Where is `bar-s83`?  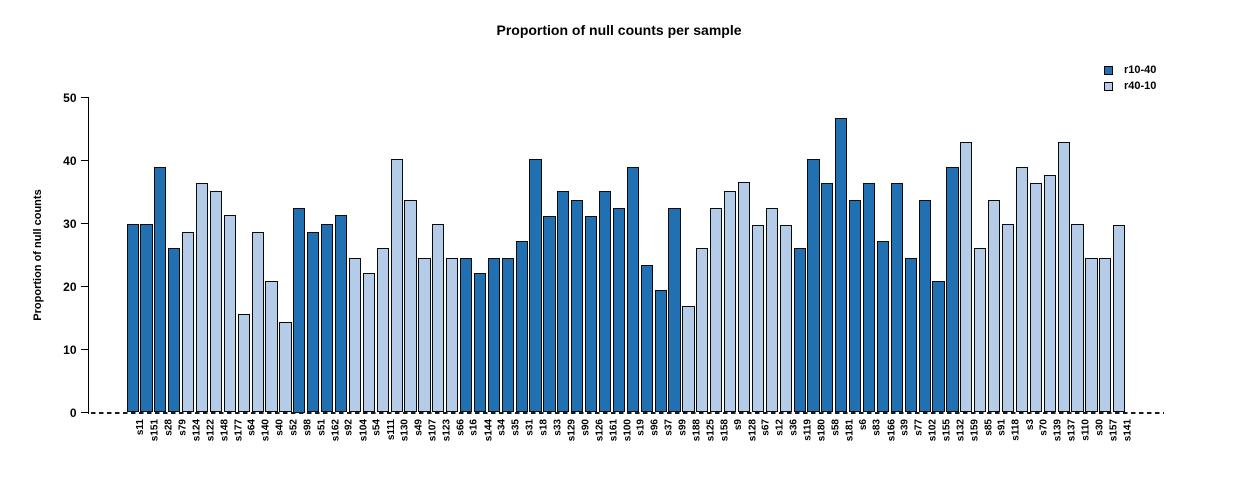
bar-s83 is located at coordinates (869, 298).